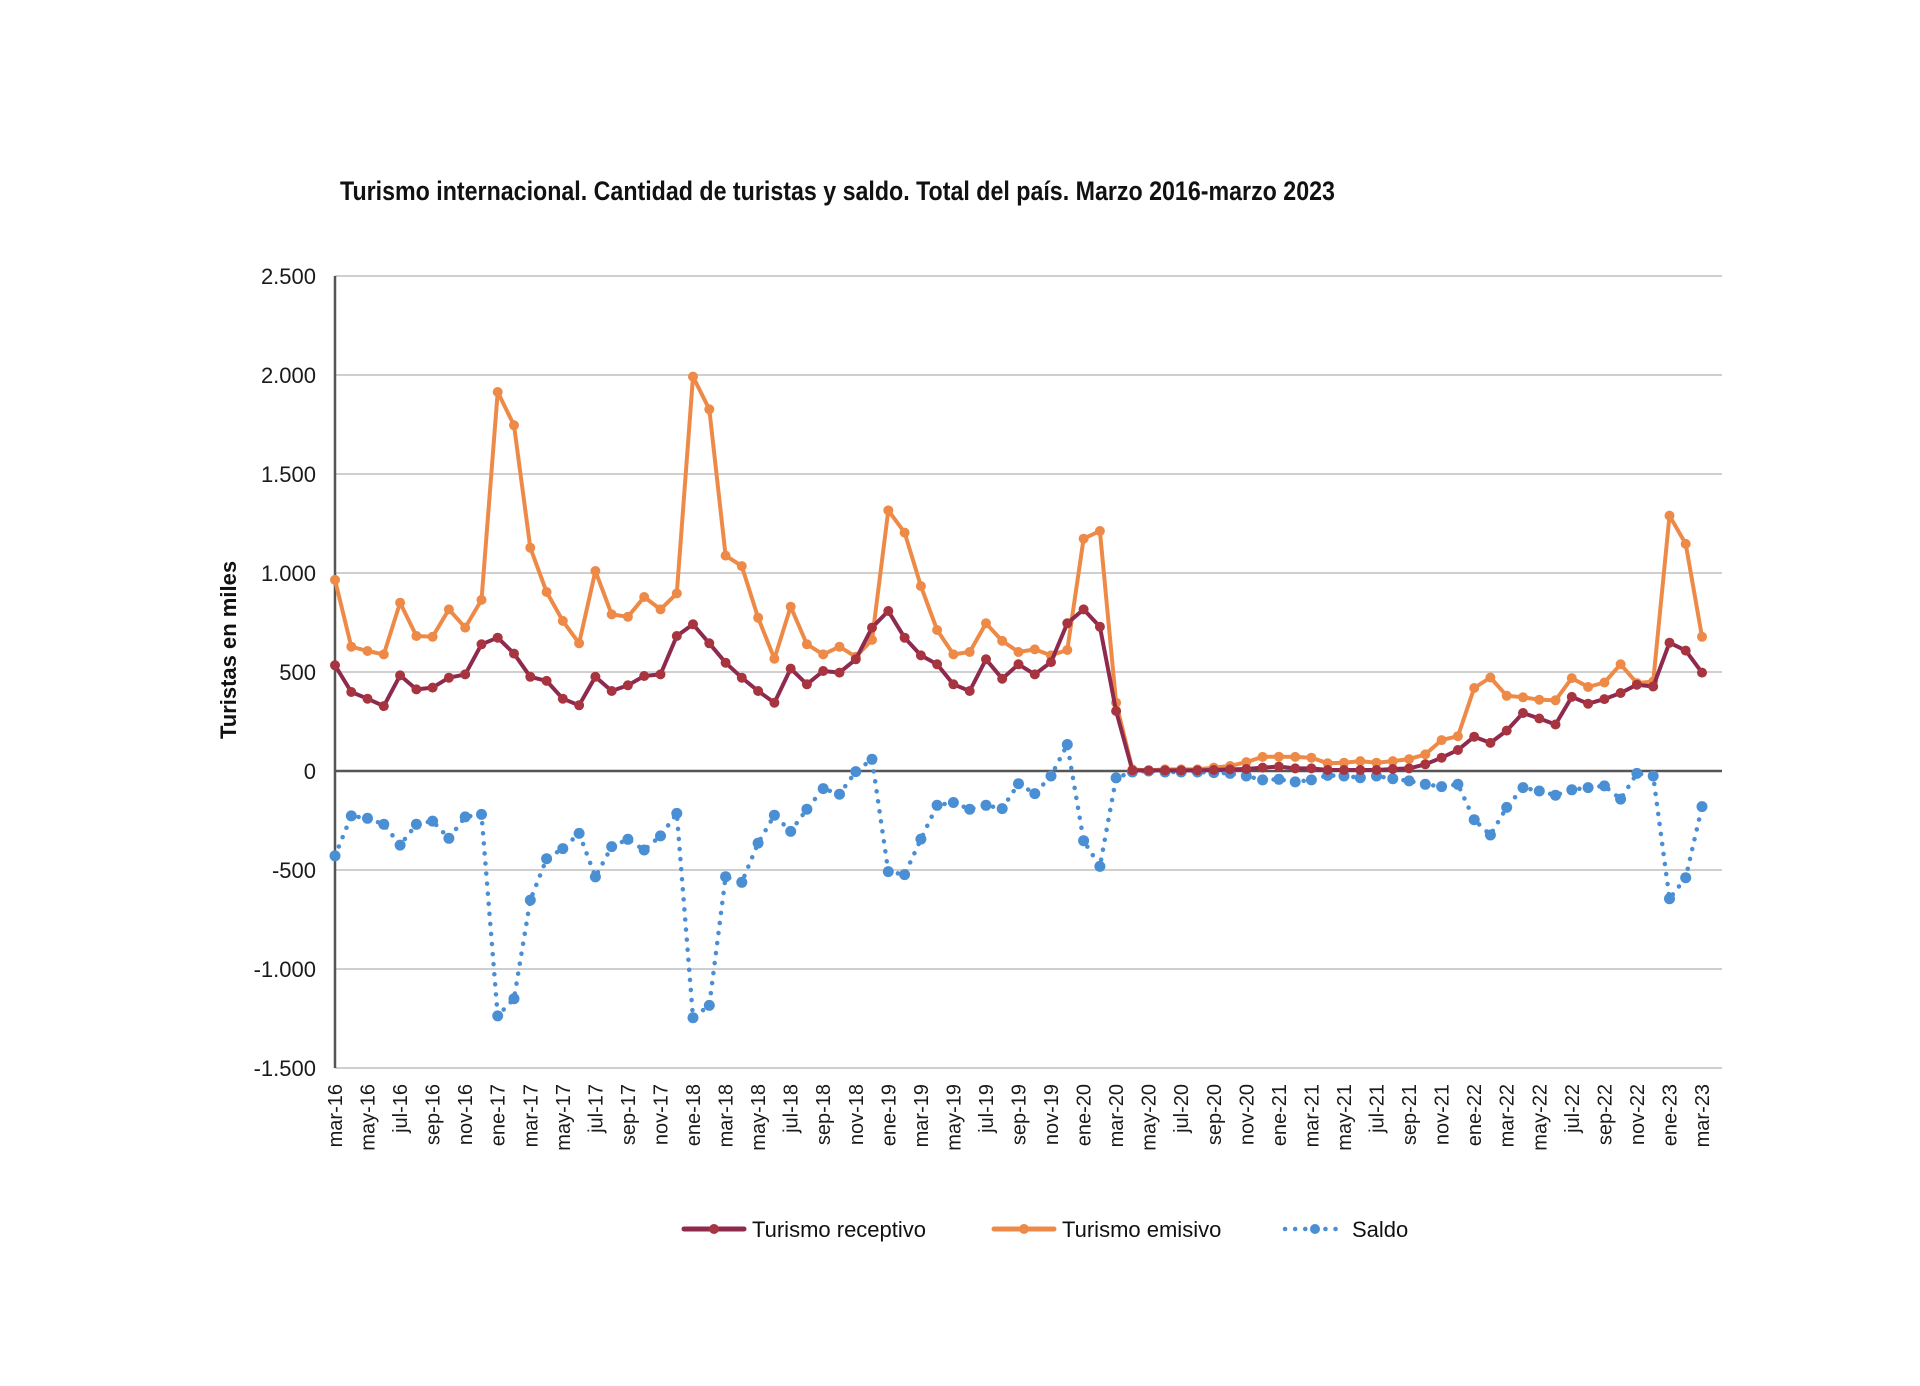  Describe the element at coordinates (288, 276) in the screenshot. I see `y-tick-label: 2.500` at that location.